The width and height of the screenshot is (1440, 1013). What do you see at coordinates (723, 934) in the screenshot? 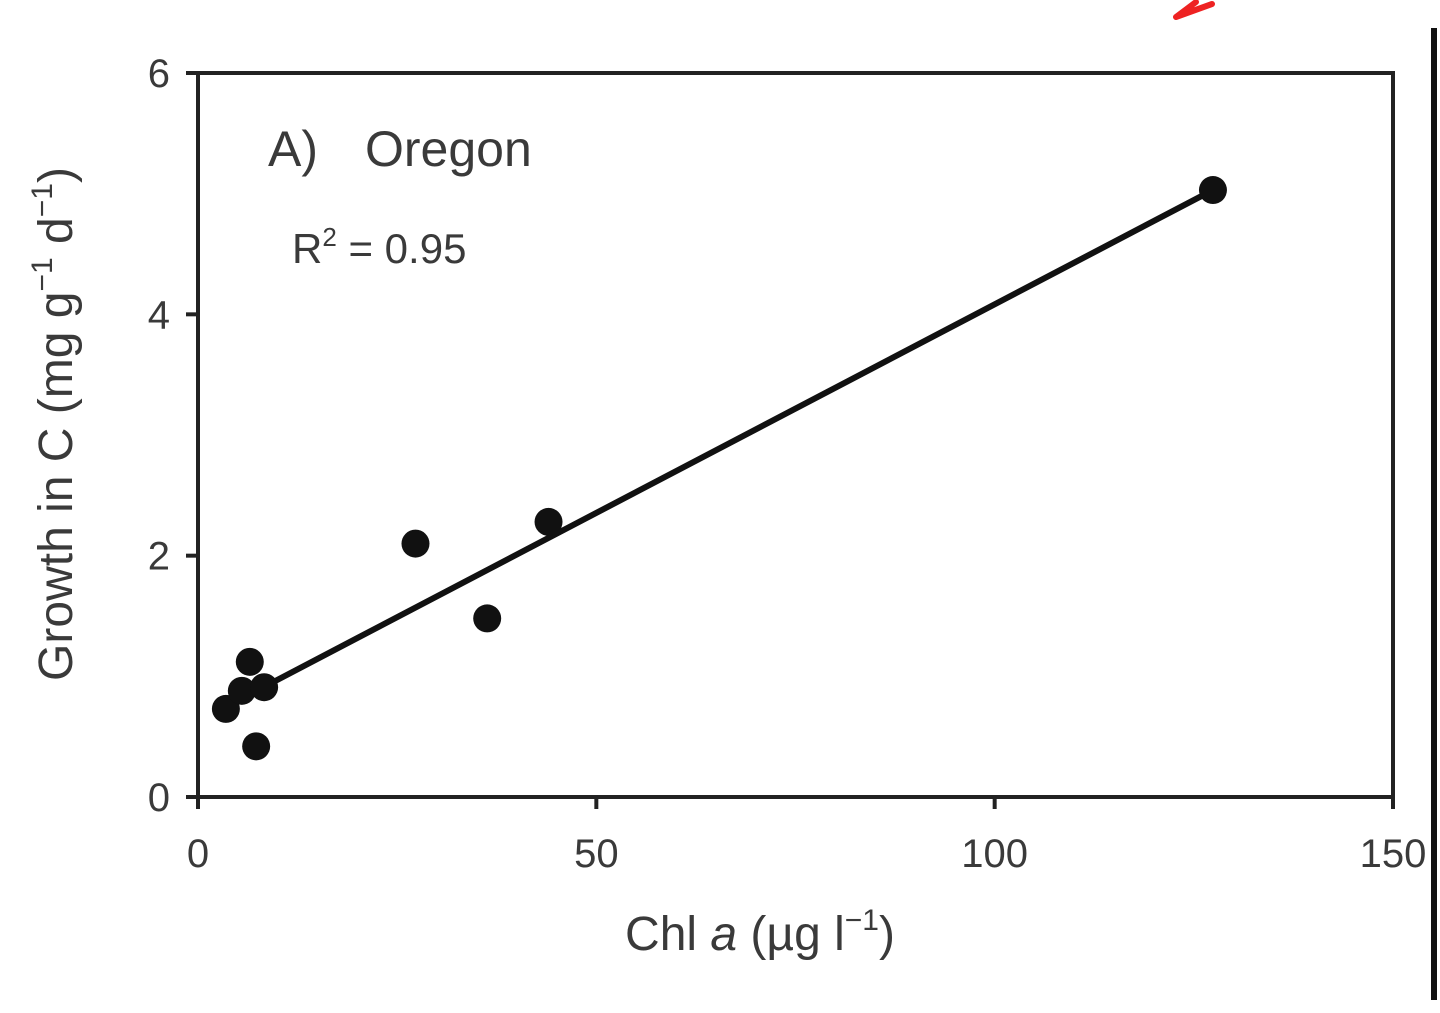
I see `x-axis-label-italic: a` at bounding box center [723, 934].